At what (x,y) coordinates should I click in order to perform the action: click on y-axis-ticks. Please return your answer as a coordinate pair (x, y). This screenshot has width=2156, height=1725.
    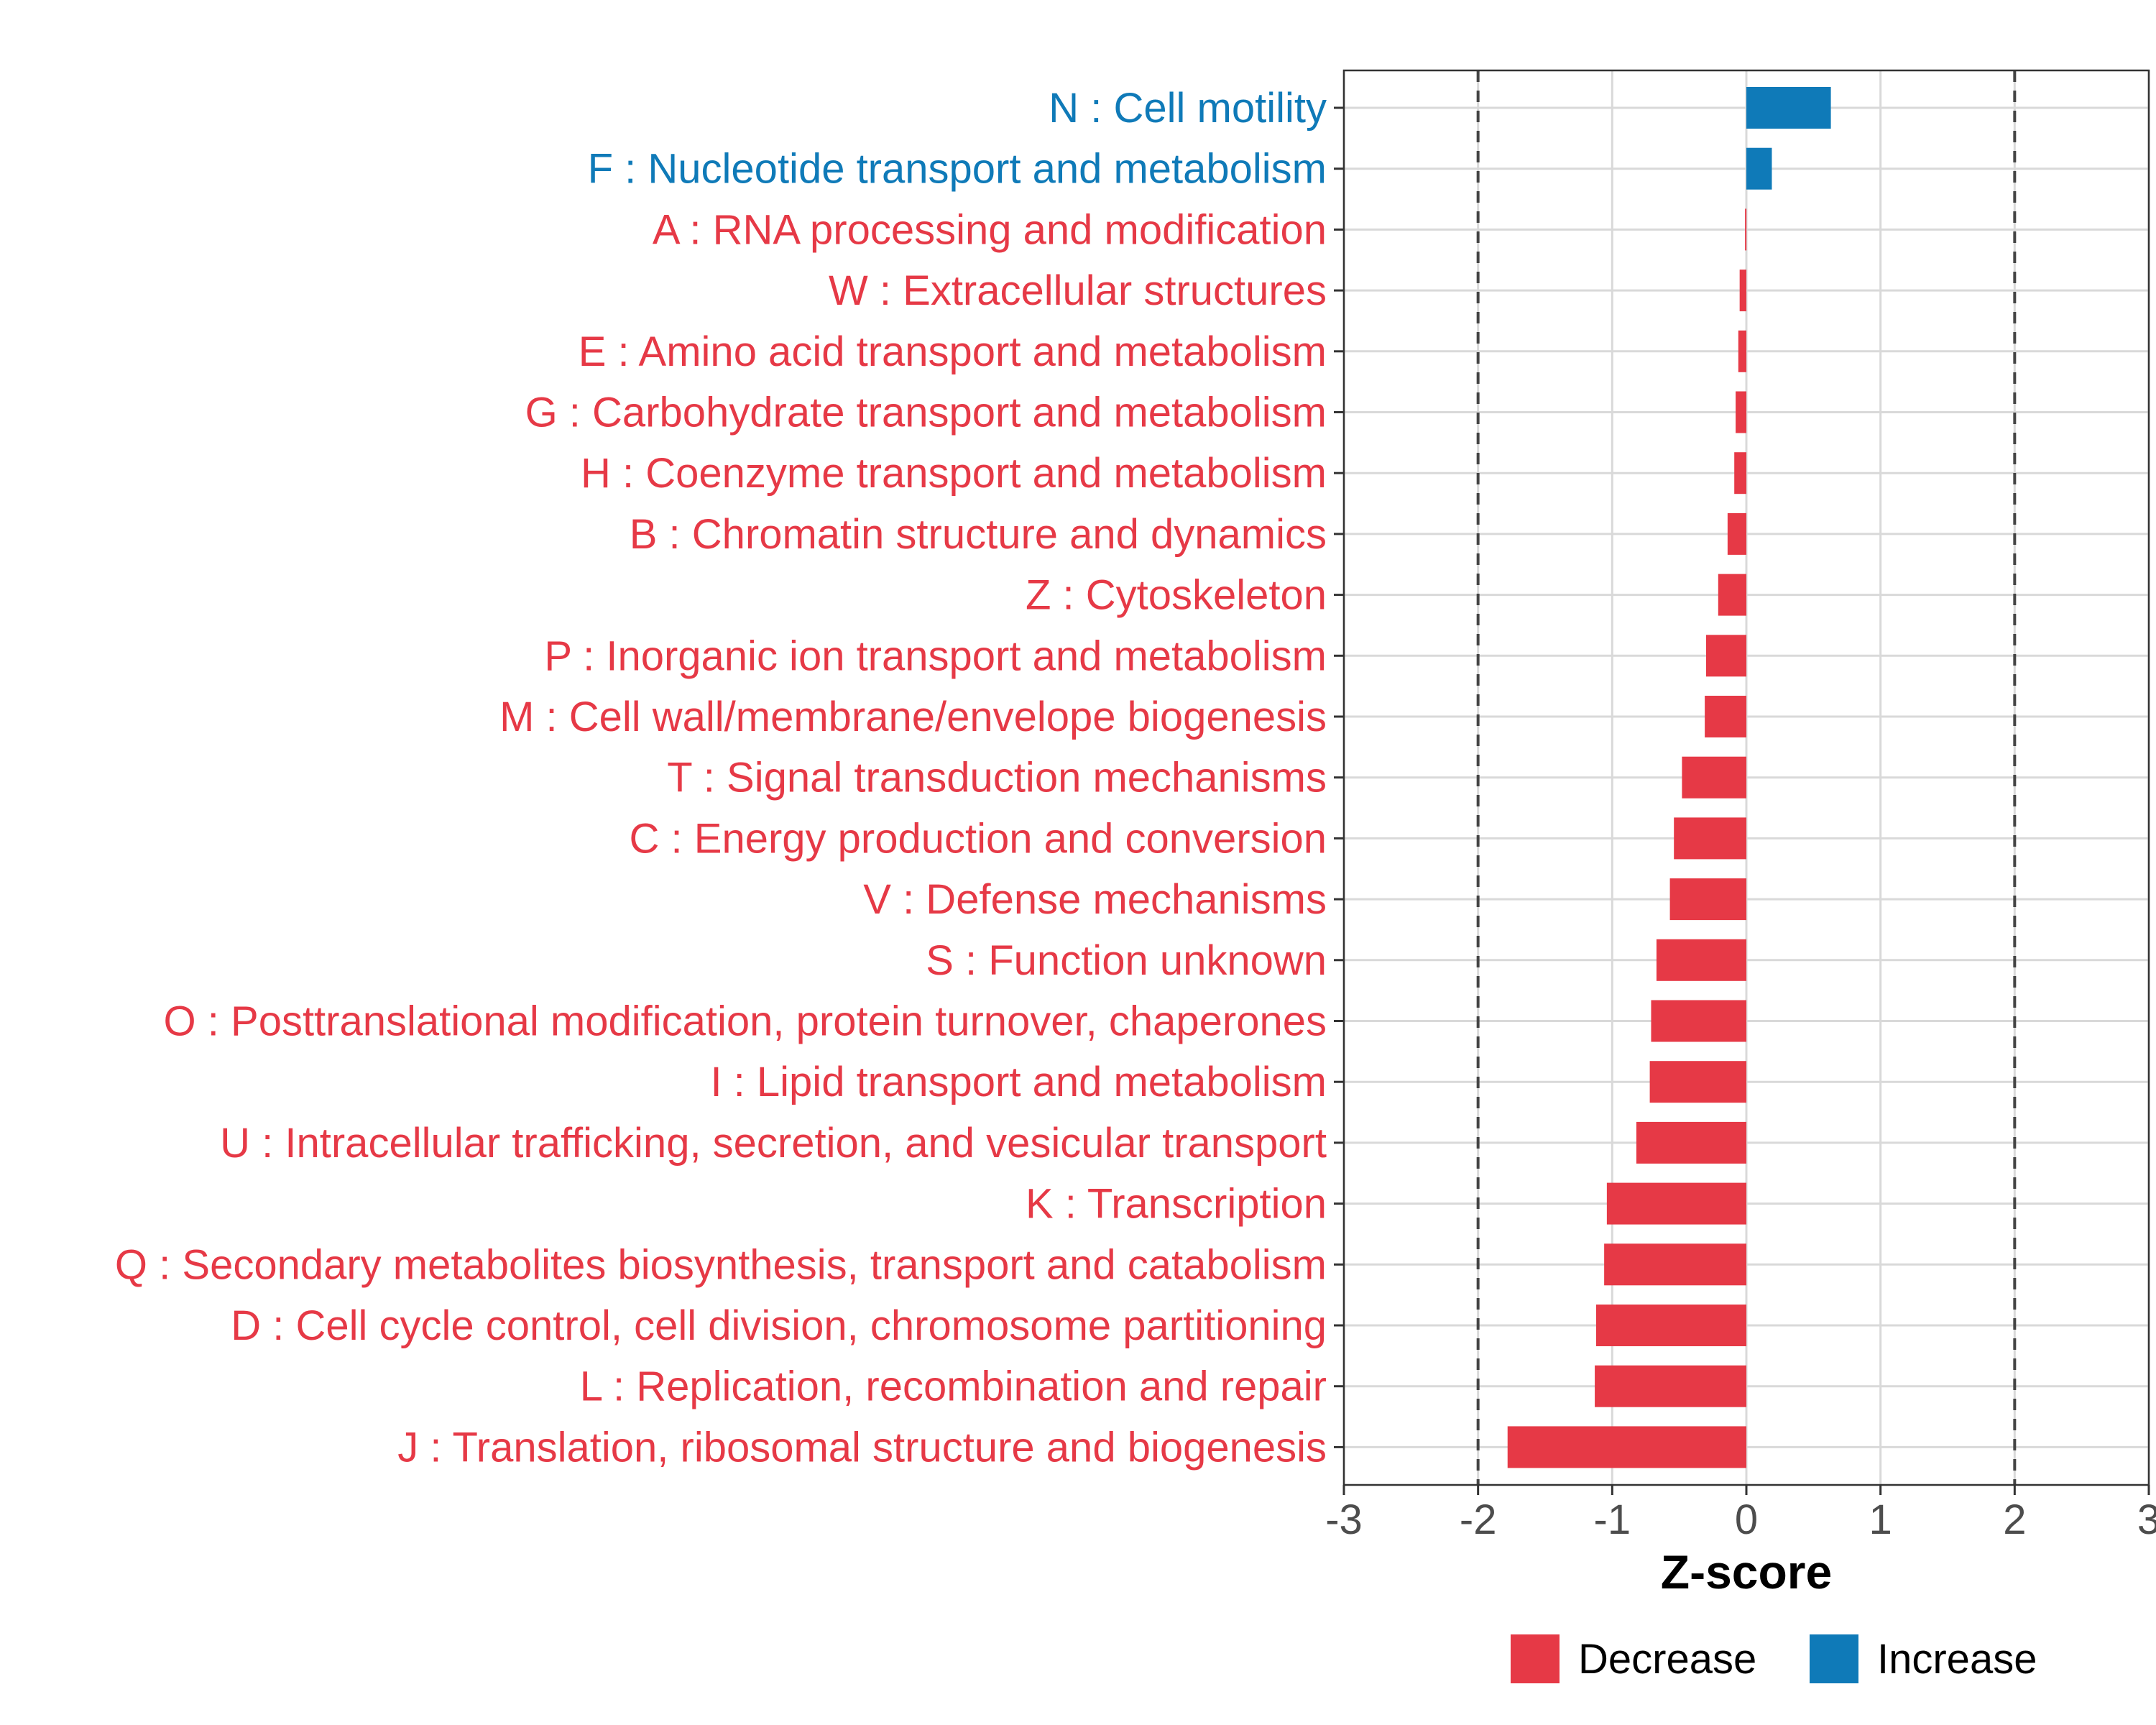
    Looking at the image, I should click on (1339, 777).